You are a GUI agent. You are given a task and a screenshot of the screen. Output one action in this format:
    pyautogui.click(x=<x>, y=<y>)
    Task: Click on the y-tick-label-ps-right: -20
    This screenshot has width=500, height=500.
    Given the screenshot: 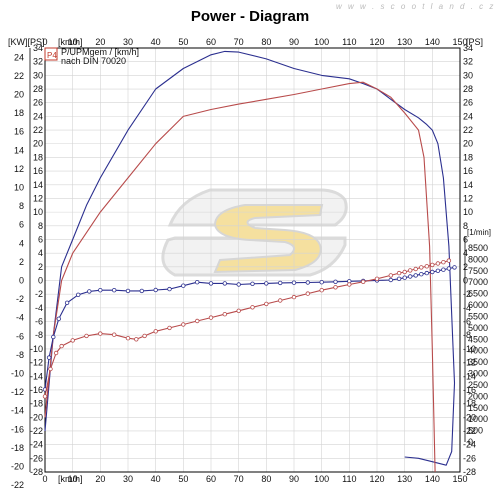 What is the action you would take?
    pyautogui.click(x=469, y=417)
    